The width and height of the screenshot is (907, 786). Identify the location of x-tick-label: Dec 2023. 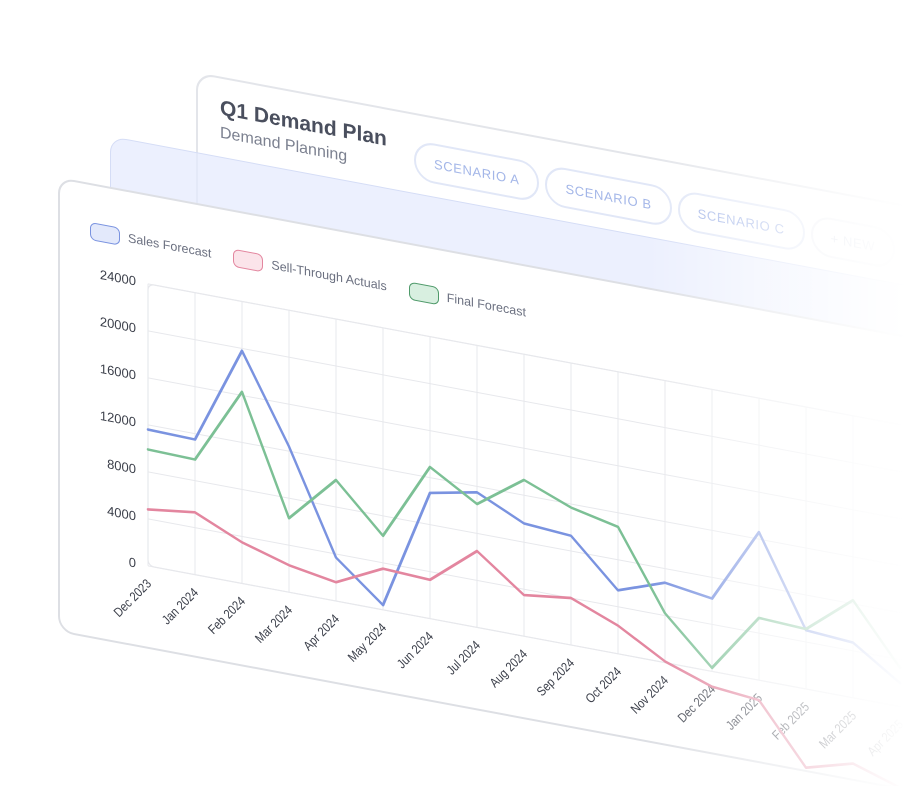
(133, 598).